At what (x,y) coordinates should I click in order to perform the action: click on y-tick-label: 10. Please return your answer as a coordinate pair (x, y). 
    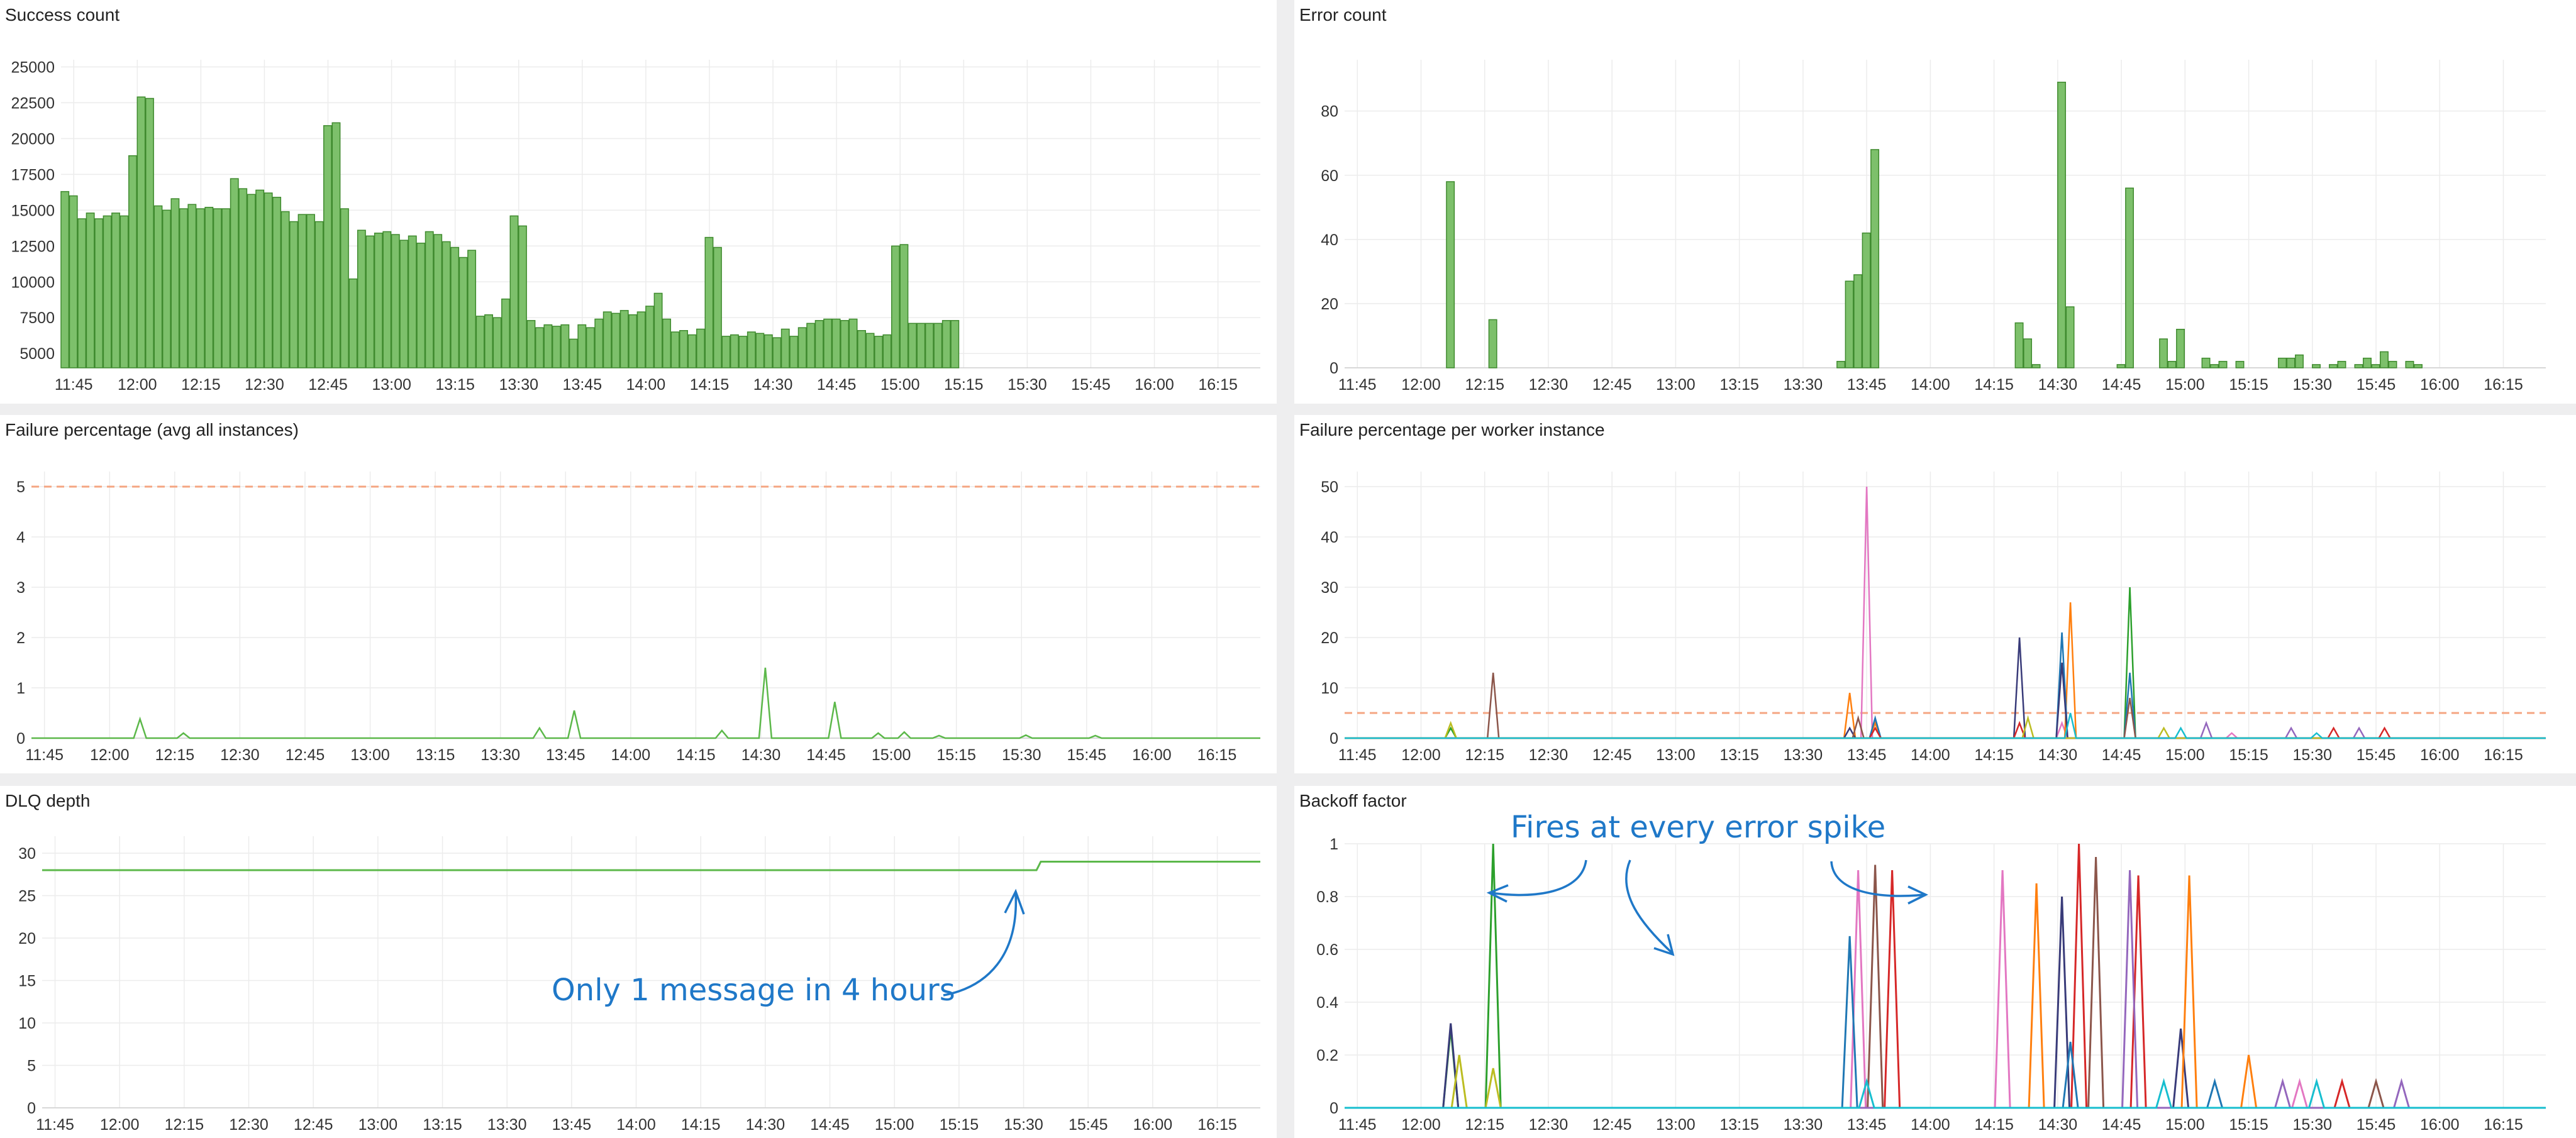
    Looking at the image, I should click on (1329, 688).